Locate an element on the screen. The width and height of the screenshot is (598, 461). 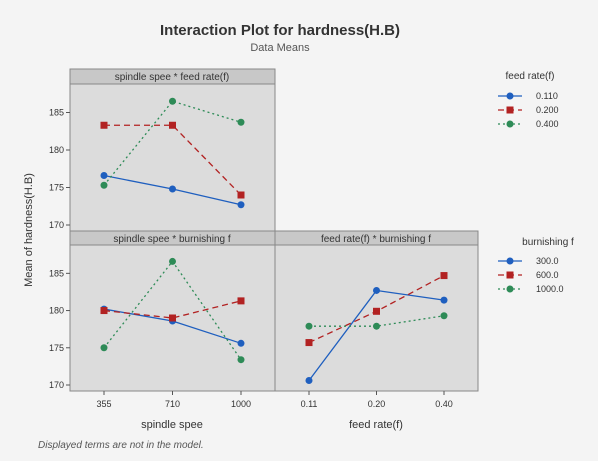
legend-1-label-0: 0.110 is located at coordinates (547, 96).